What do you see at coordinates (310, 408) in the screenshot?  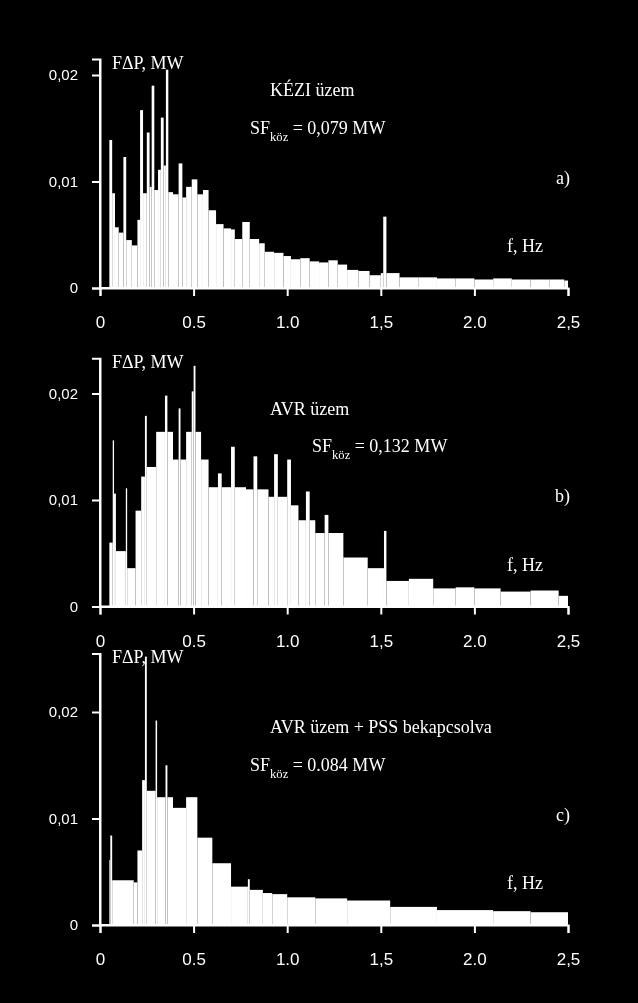 I see `annotation: AVR üzem` at bounding box center [310, 408].